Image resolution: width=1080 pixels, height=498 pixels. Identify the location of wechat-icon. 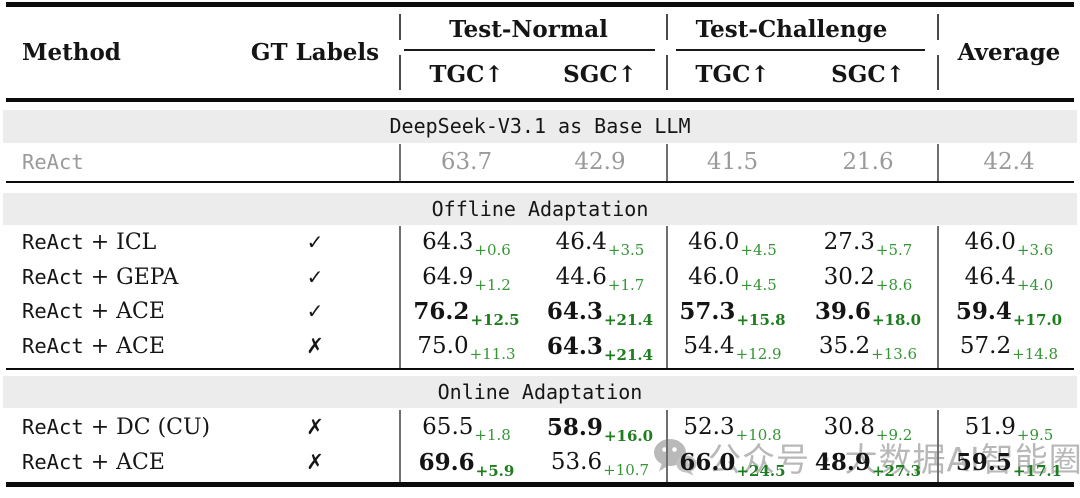
(675, 457).